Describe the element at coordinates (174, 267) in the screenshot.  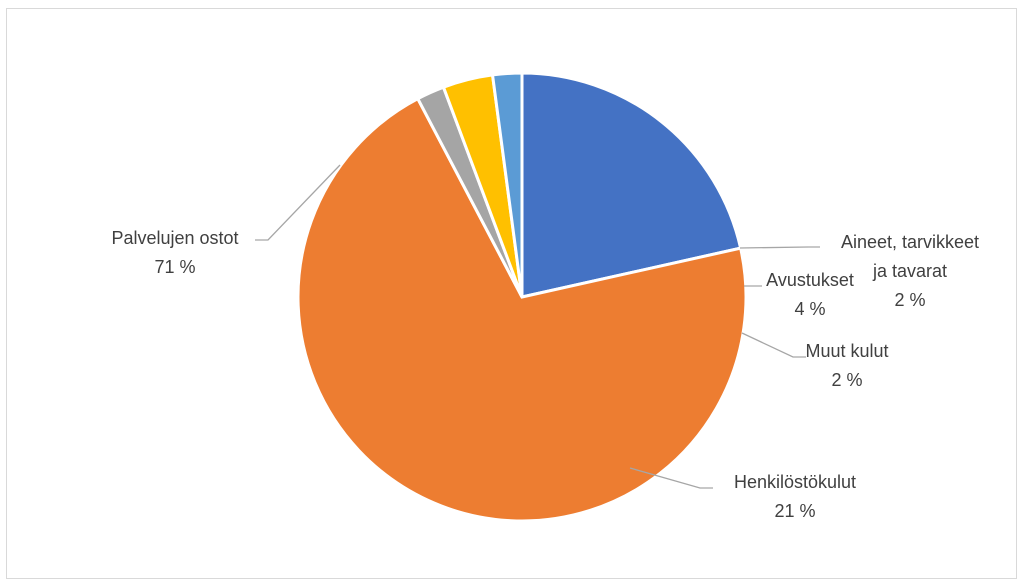
I see `slice-pct-label-1: 71 %` at that location.